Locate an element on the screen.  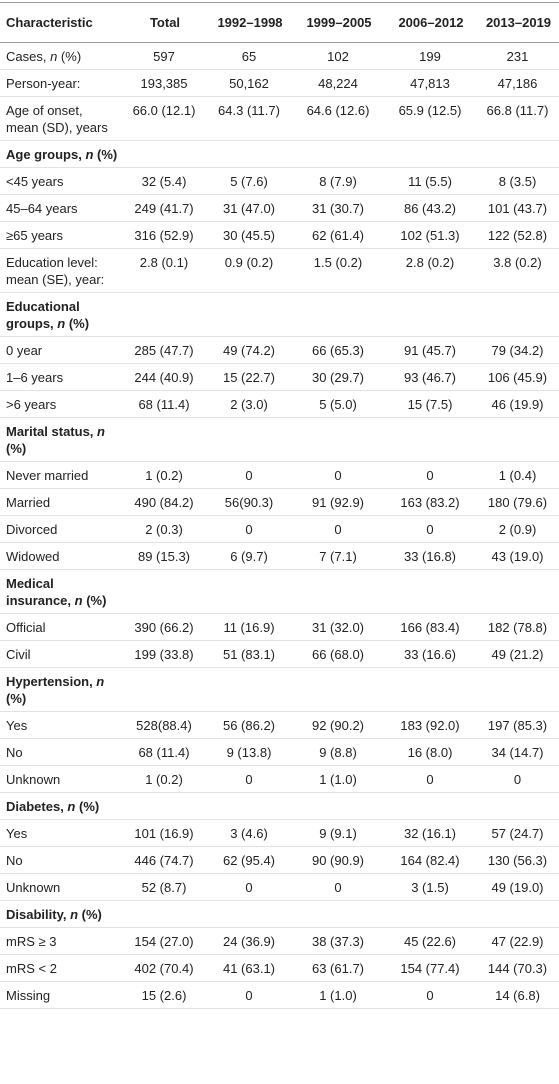
row-label: No is located at coordinates (61, 752).